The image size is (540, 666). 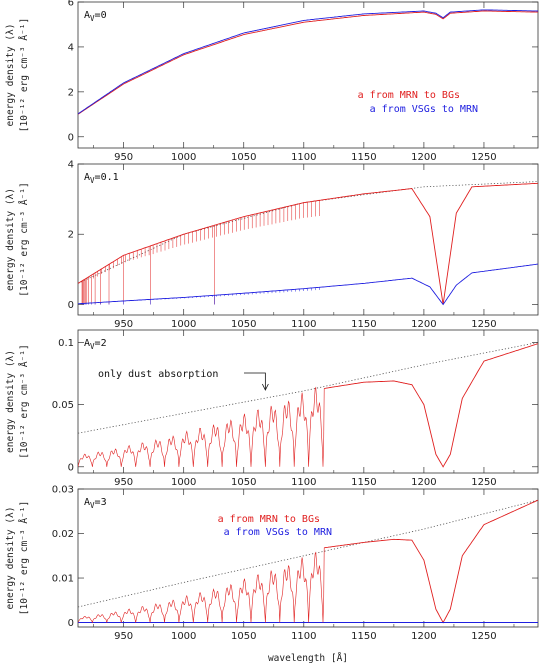 What do you see at coordinates (200, 252) in the screenshot?
I see `series-mrn-to-bgs-absorption-lines` at bounding box center [200, 252].